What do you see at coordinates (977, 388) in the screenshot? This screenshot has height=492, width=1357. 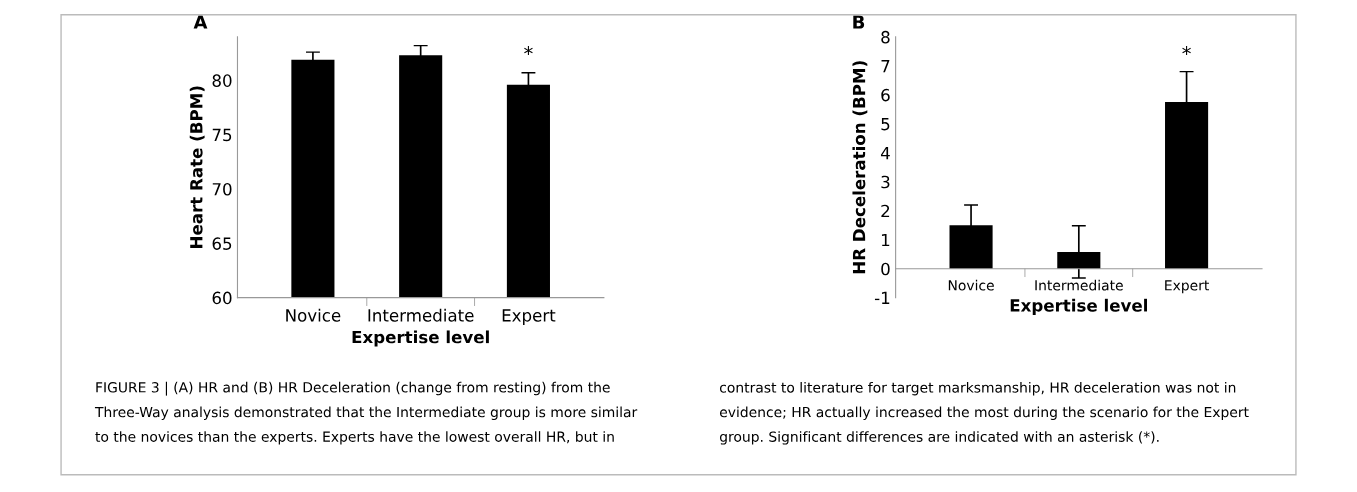 I see `text: contrast to literature for target marksmanship, HR deceleration was not in` at bounding box center [977, 388].